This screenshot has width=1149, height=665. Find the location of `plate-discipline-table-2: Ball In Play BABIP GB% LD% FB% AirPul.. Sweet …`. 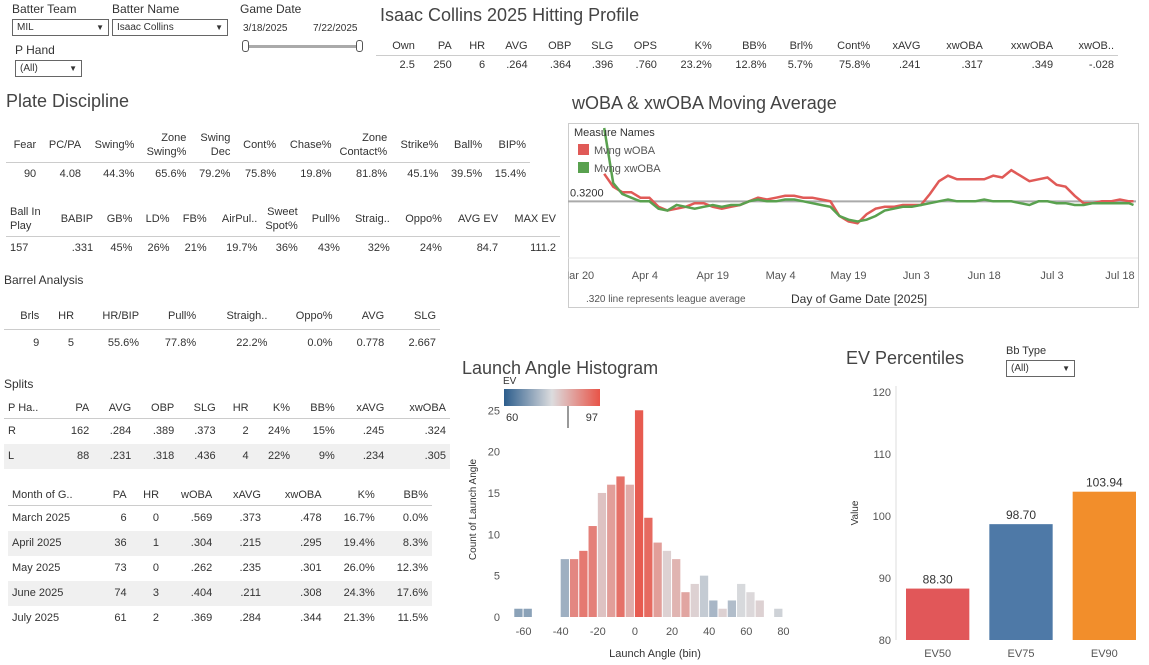

plate-discipline-table-2: Ball In Play BABIP GB% LD% FB% AirPul.. Sweet … is located at coordinates (283, 230).